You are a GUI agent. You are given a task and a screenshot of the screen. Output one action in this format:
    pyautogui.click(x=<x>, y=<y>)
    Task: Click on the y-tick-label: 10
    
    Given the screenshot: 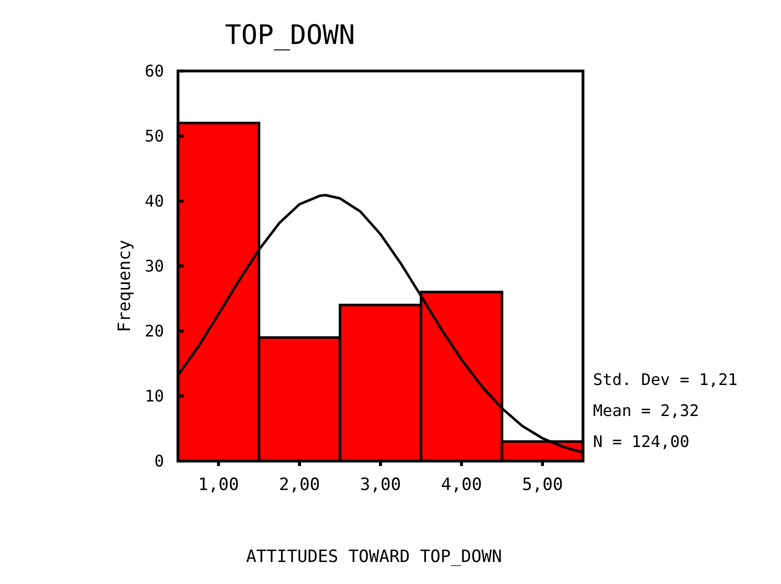 What is the action you would take?
    pyautogui.click(x=154, y=396)
    